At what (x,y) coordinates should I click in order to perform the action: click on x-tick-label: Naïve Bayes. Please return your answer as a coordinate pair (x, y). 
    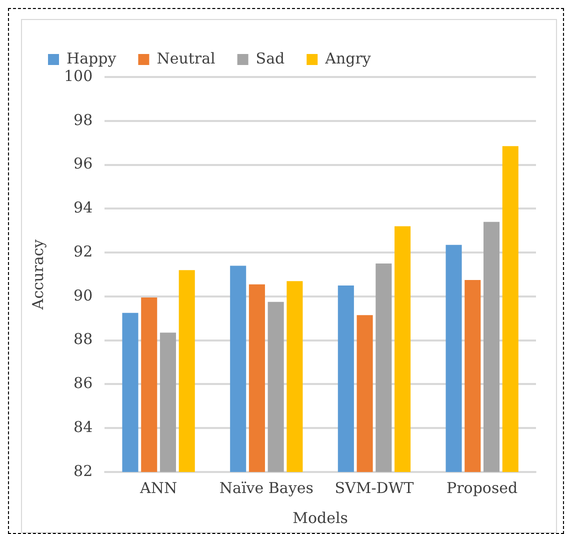
    Looking at the image, I should click on (266, 487).